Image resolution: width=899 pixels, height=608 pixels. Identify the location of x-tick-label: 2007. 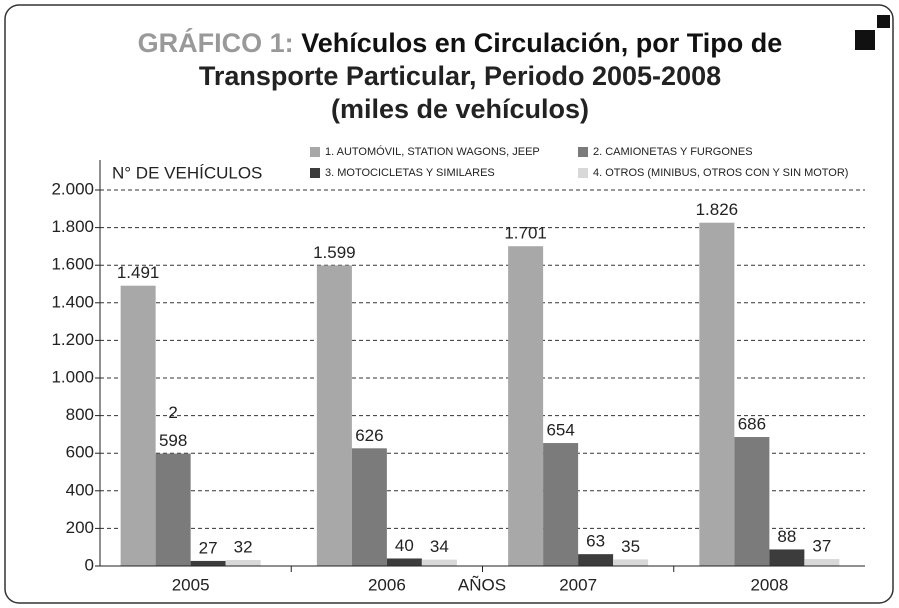
(578, 584).